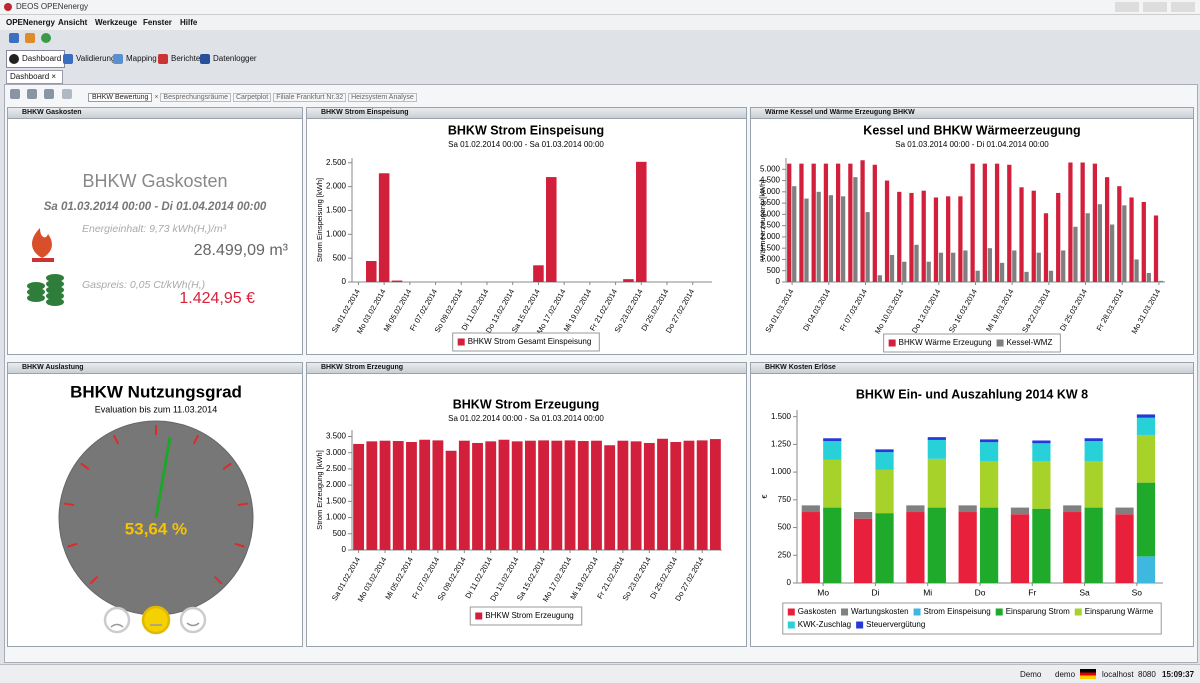 Image resolution: width=1200 pixels, height=683 pixels. Describe the element at coordinates (30, 22) in the screenshot. I see `menu-item: OPENenergy` at that location.